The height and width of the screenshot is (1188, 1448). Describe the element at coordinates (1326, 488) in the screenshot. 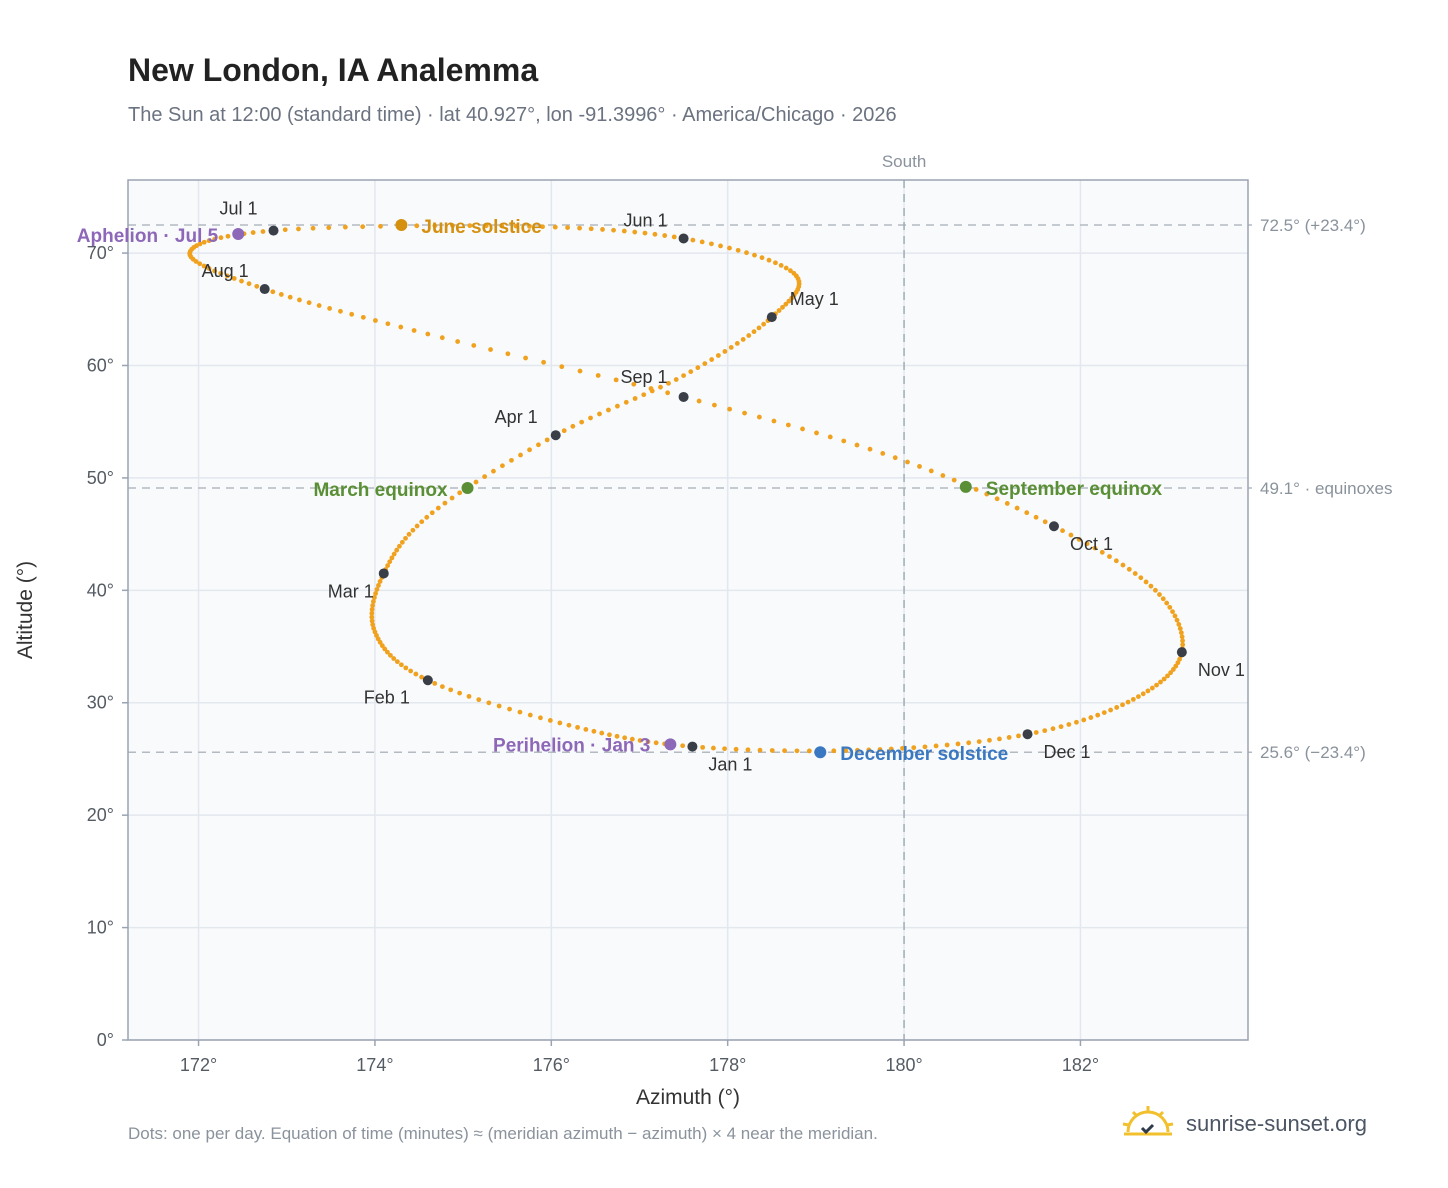

I see `reference-line-label: 49.1° · equinoxes` at that location.